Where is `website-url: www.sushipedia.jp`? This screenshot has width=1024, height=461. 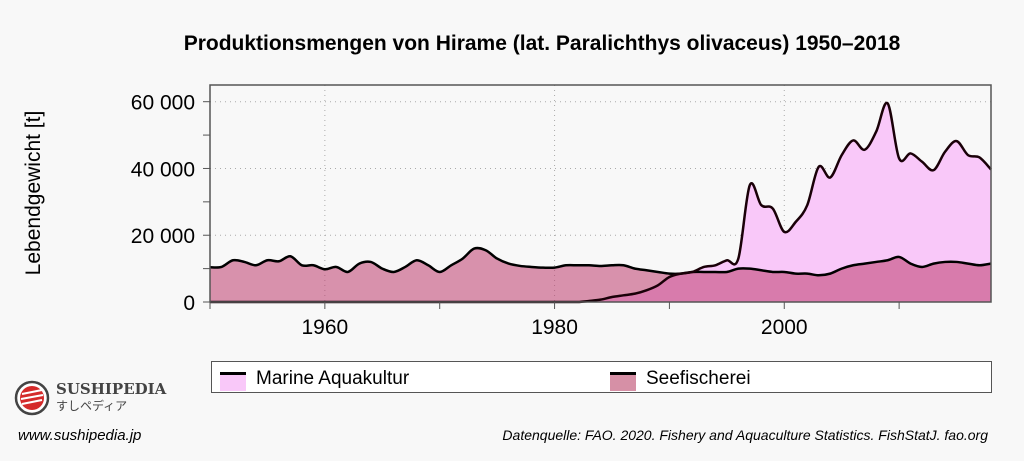 website-url: www.sushipedia.jp is located at coordinates (80, 435).